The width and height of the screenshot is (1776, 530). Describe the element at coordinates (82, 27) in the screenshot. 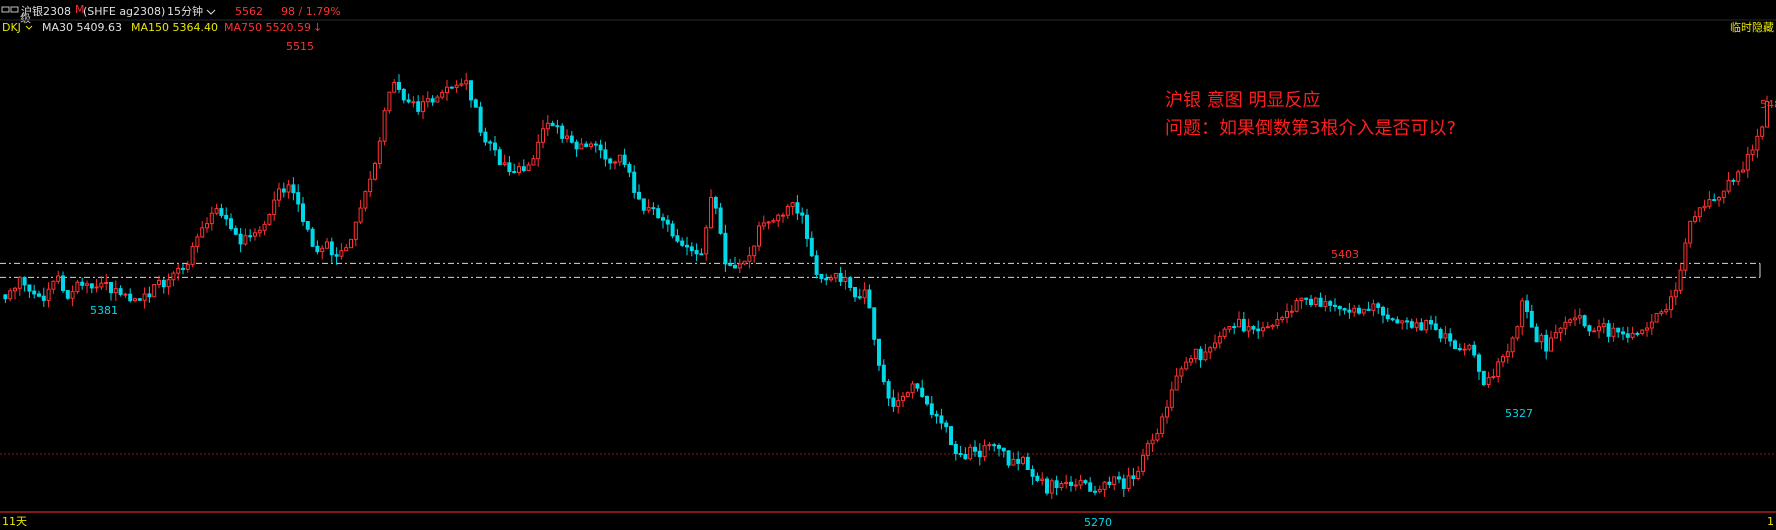

I see `ma30-value: MA30 5409.63` at that location.